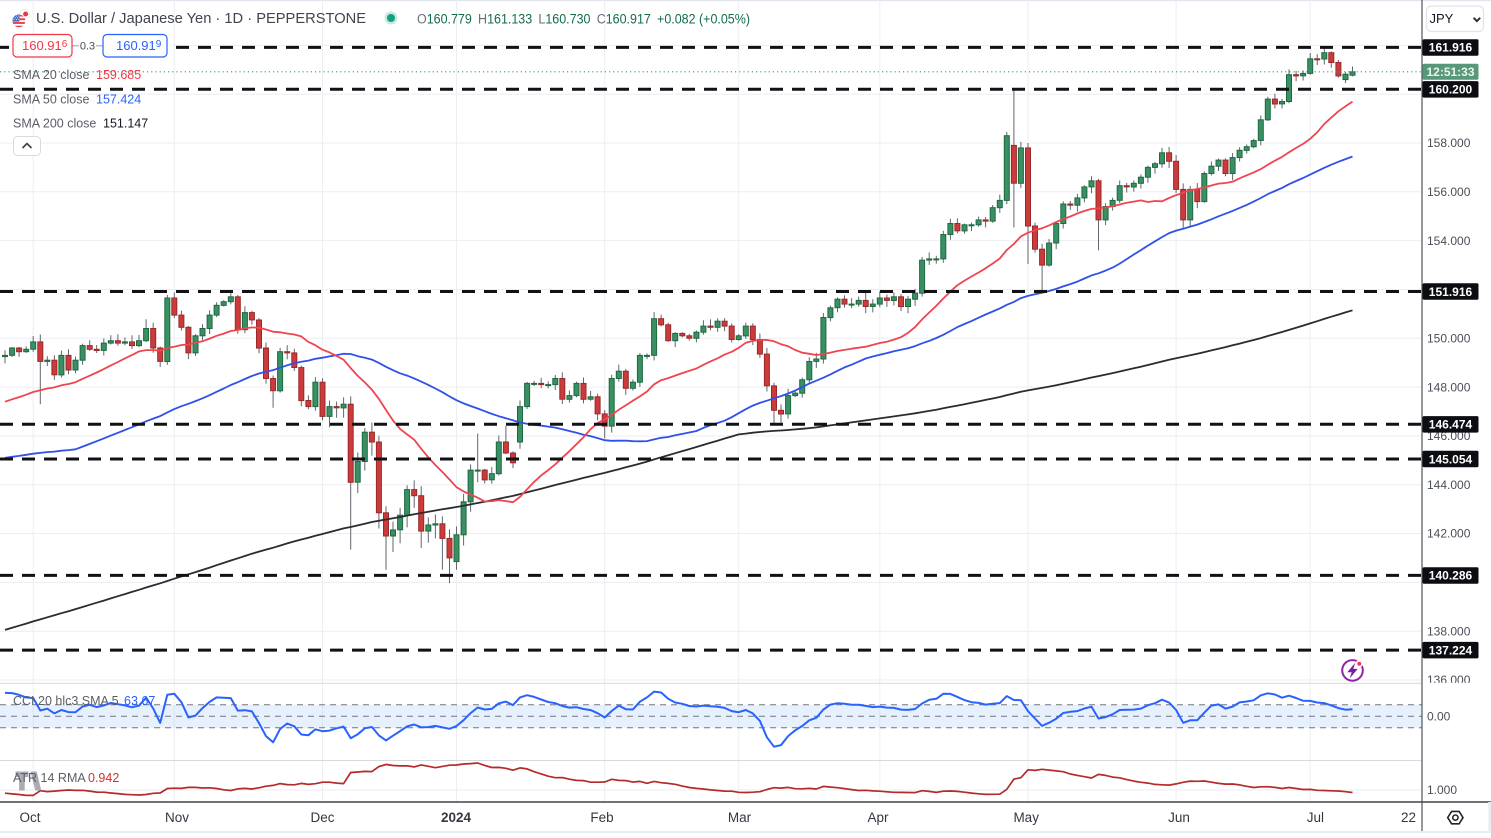 The width and height of the screenshot is (1491, 838). I want to click on svg-text: 159.685, so click(118, 75).